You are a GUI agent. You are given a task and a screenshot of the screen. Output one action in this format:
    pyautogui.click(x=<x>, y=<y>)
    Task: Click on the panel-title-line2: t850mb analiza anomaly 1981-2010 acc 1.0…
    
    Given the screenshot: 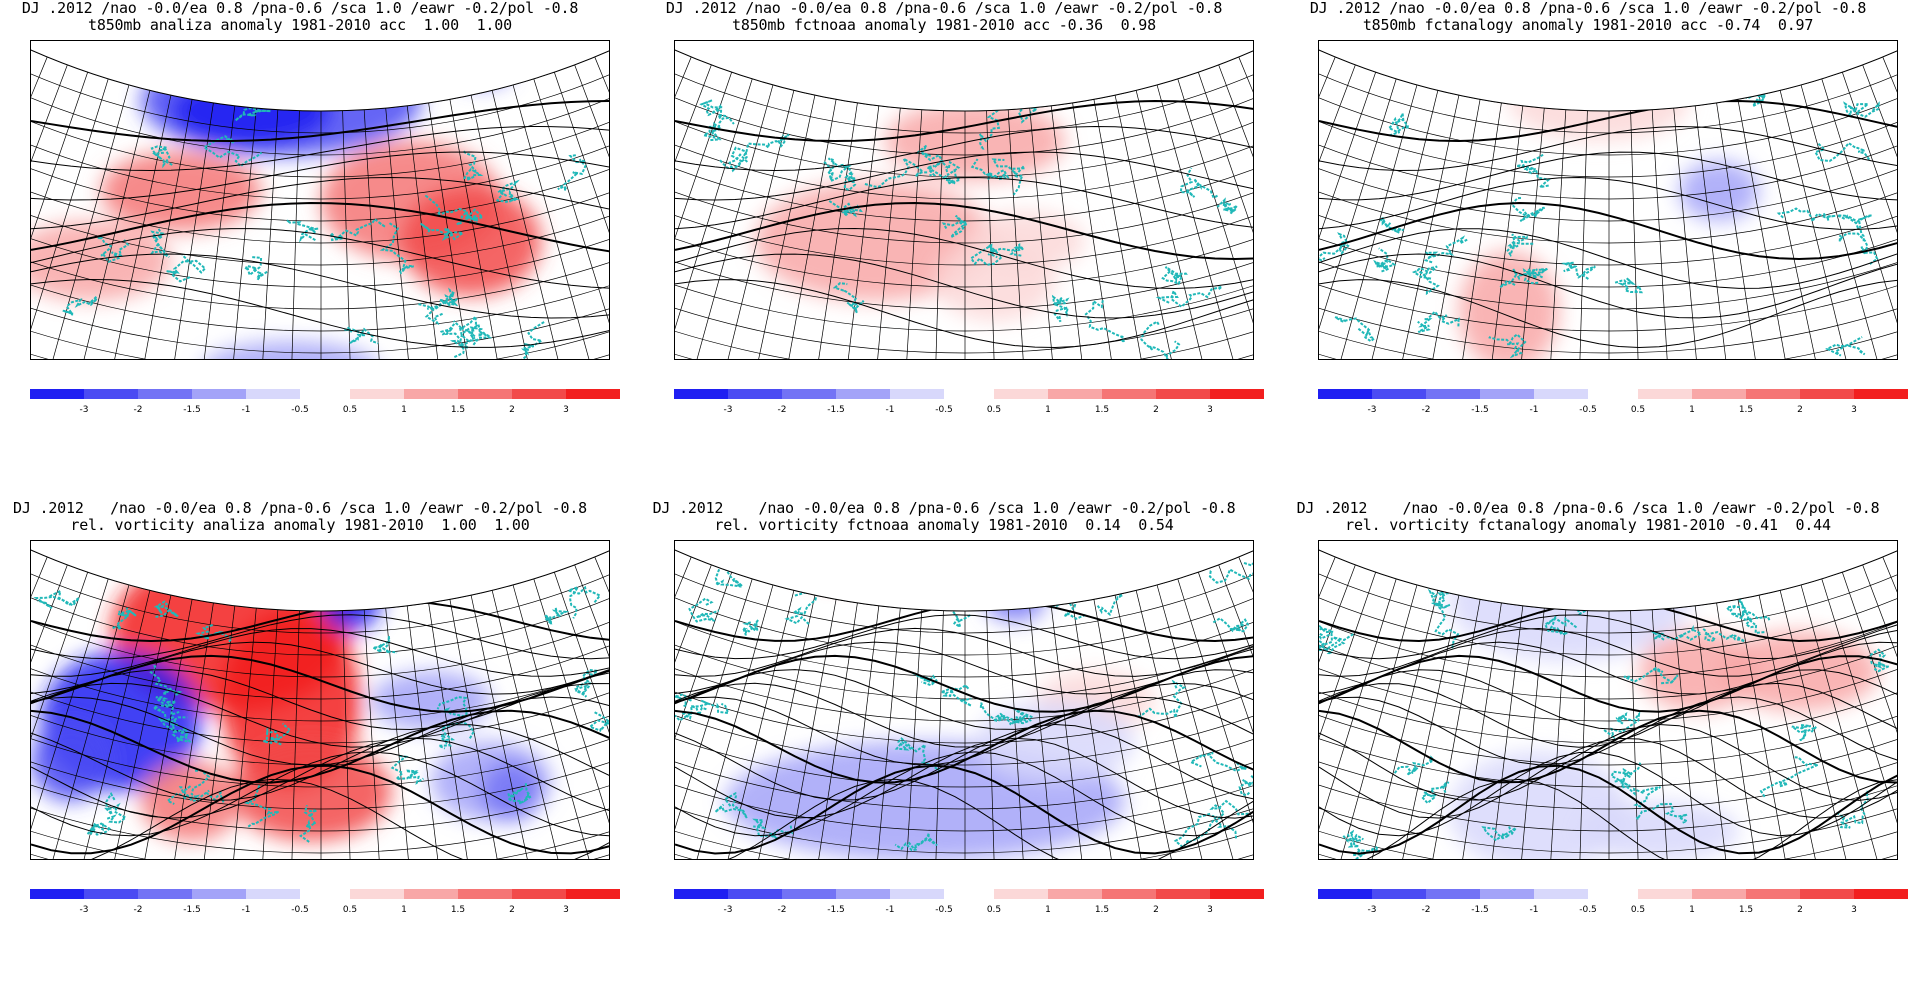 What is the action you would take?
    pyautogui.click(x=300, y=25)
    